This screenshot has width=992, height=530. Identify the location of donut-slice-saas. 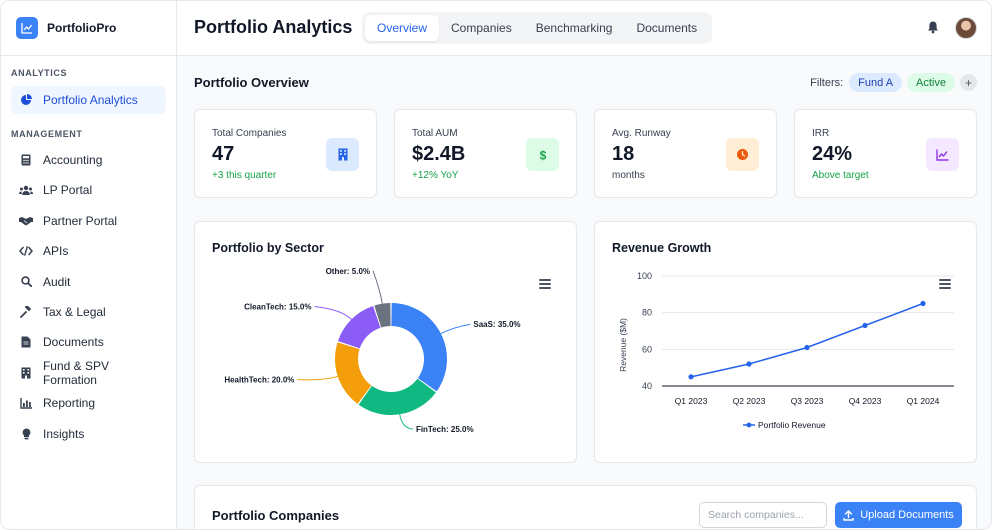
(419, 347).